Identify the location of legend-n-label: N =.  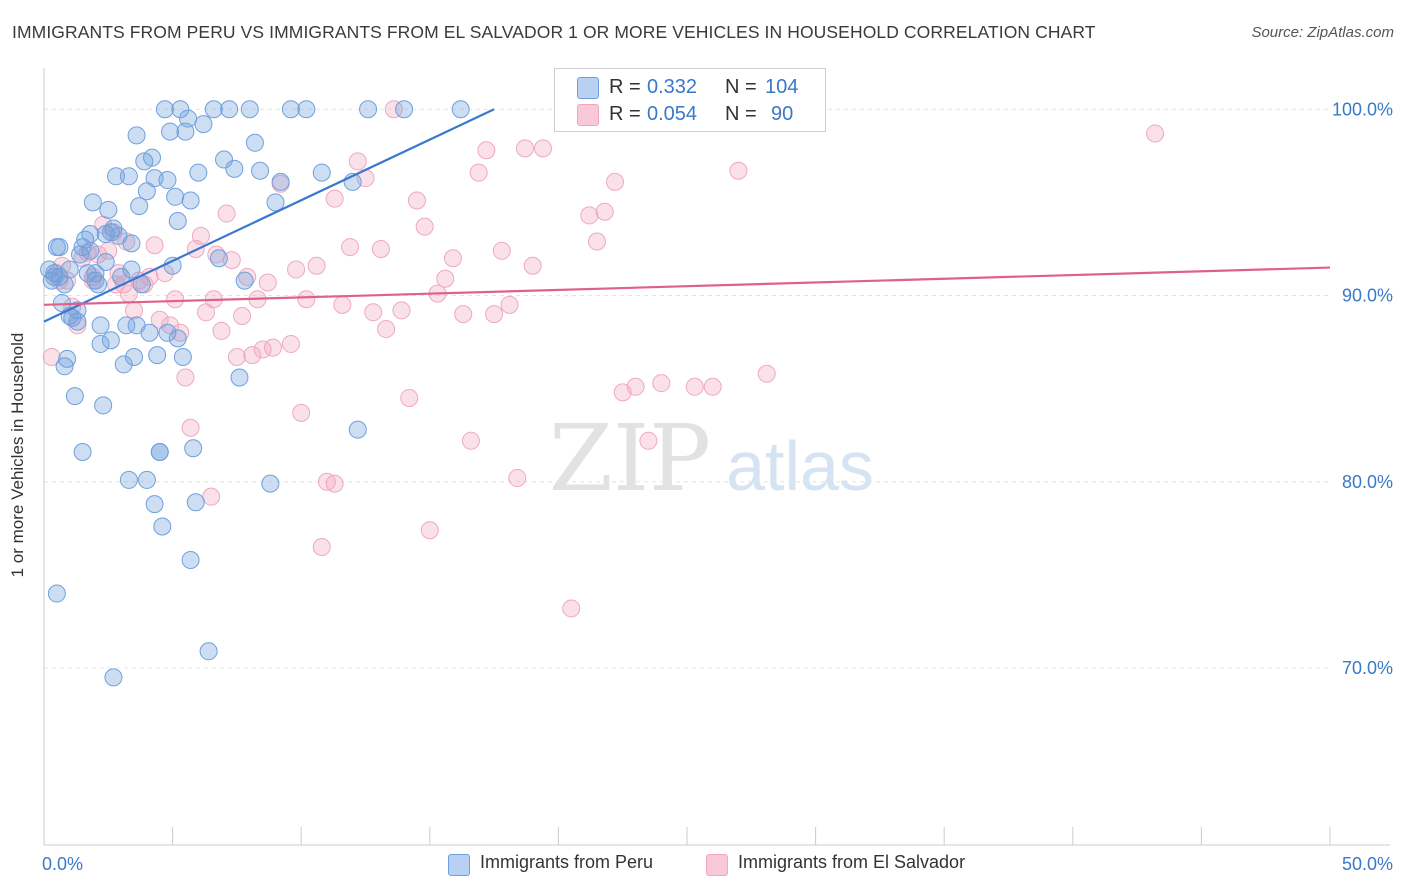
(741, 114).